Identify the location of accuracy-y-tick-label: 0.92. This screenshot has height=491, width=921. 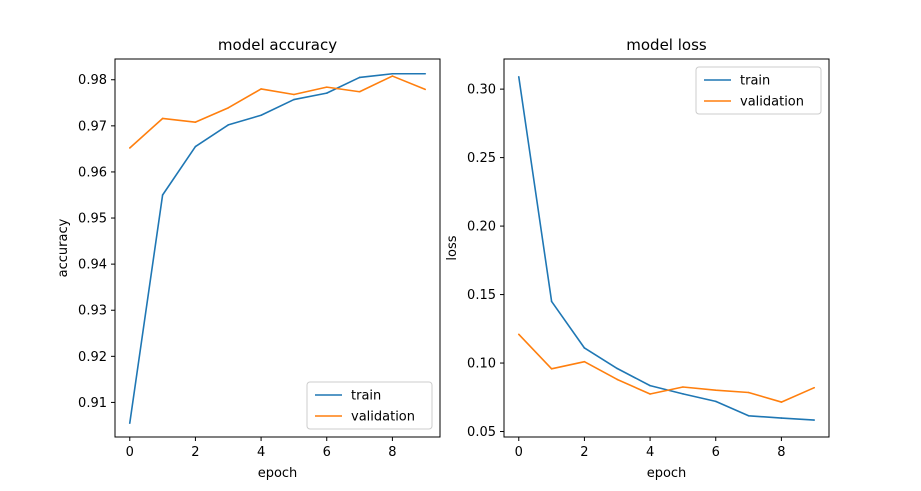
(92, 357).